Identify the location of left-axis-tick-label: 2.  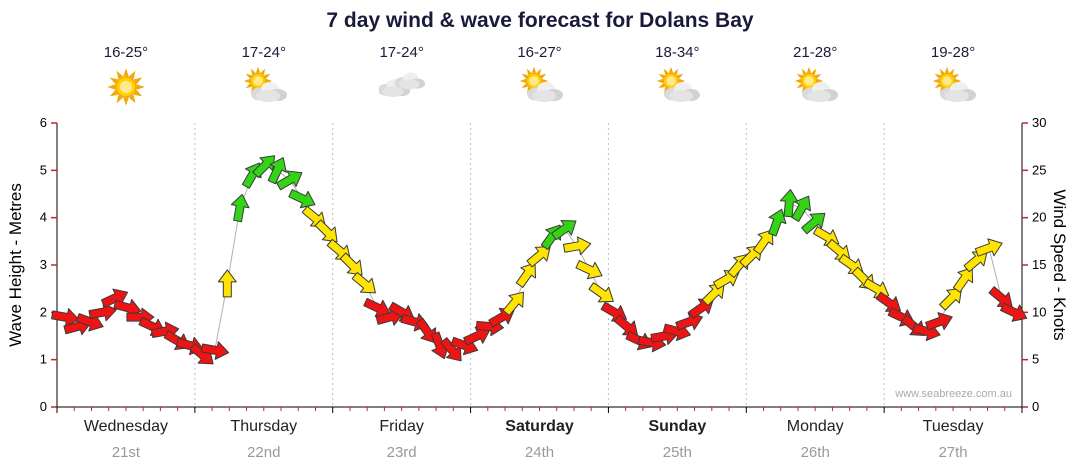
(43, 311).